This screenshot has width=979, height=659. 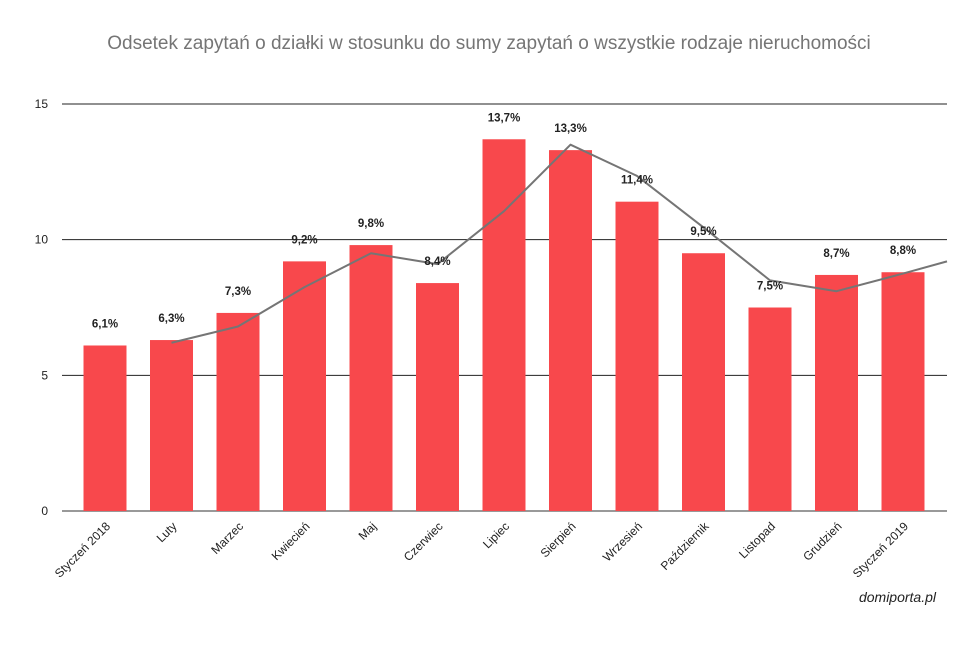 I want to click on x-tick-label: Czerwiec, so click(x=423, y=541).